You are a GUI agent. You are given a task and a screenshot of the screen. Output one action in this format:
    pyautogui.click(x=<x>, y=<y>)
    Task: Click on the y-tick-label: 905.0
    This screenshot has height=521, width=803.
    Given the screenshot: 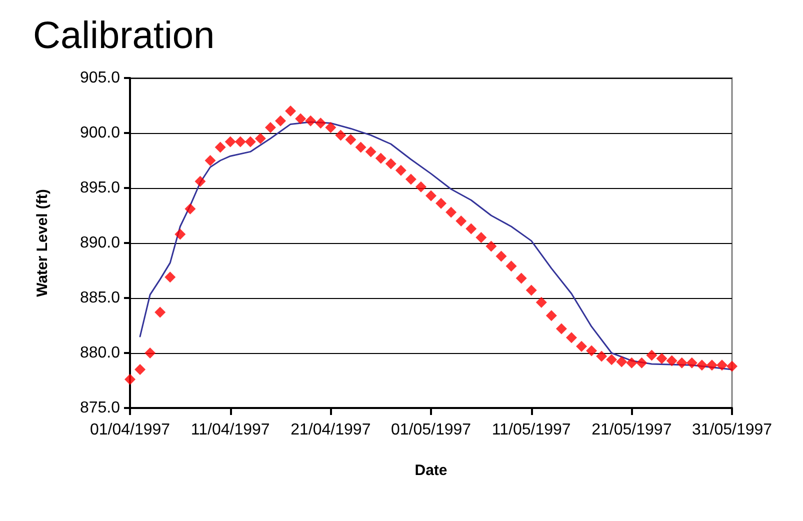 What is the action you would take?
    pyautogui.click(x=100, y=78)
    